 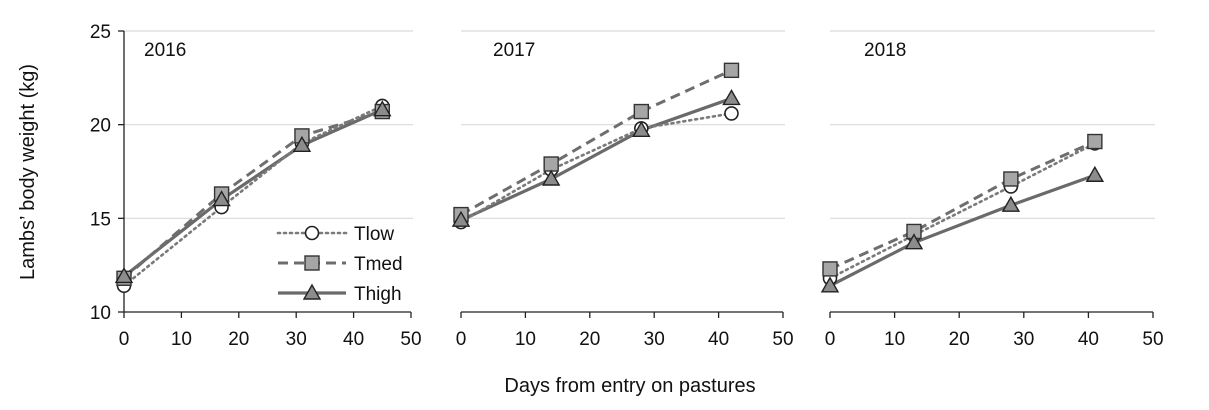 I want to click on y-tick-label: 15, so click(x=100, y=219).